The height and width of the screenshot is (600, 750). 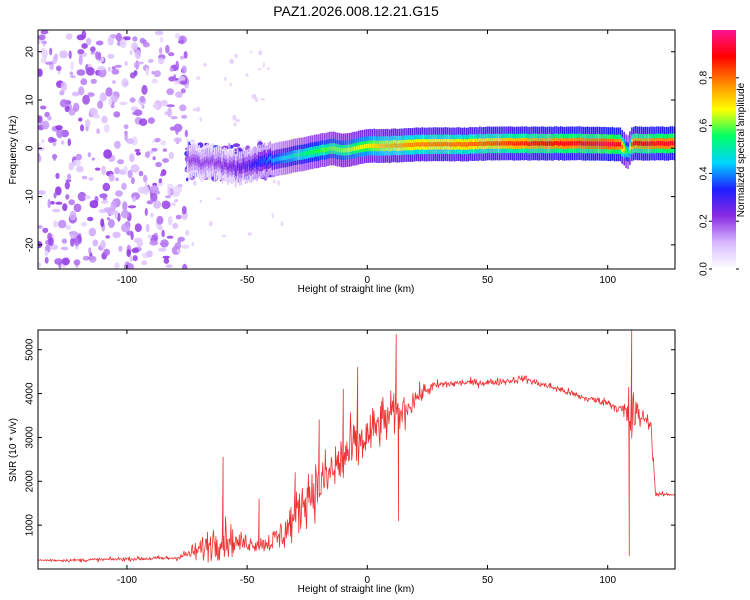 I want to click on spectrogram-y-axis-label: Frequency (Hz), so click(x=13, y=150).